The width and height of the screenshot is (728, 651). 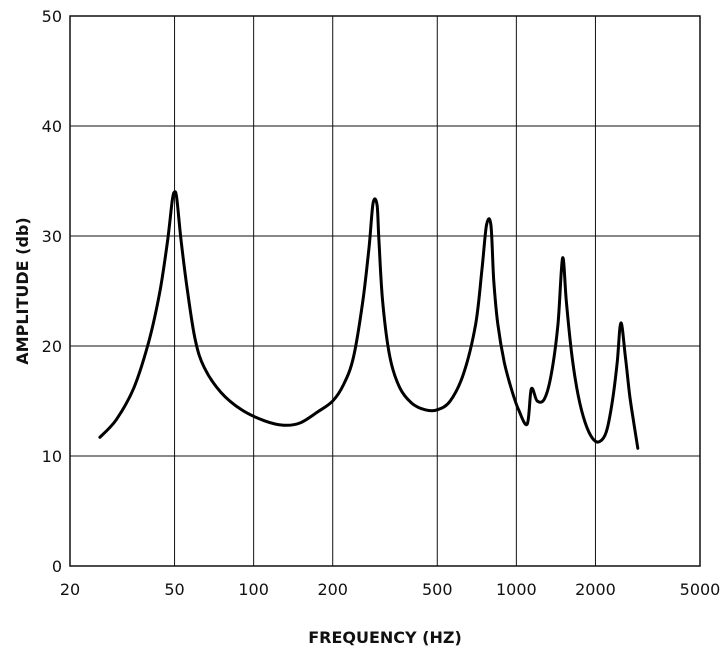 What do you see at coordinates (22, 290) in the screenshot?
I see `y-axis-label: AMPLITUDE (db)` at bounding box center [22, 290].